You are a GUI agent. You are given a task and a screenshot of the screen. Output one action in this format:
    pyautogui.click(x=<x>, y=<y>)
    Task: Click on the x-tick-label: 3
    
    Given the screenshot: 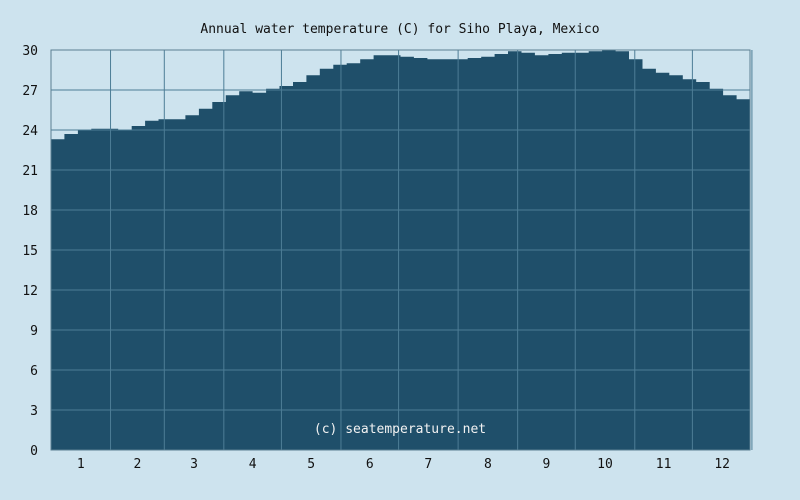 What is the action you would take?
    pyautogui.click(x=194, y=464)
    